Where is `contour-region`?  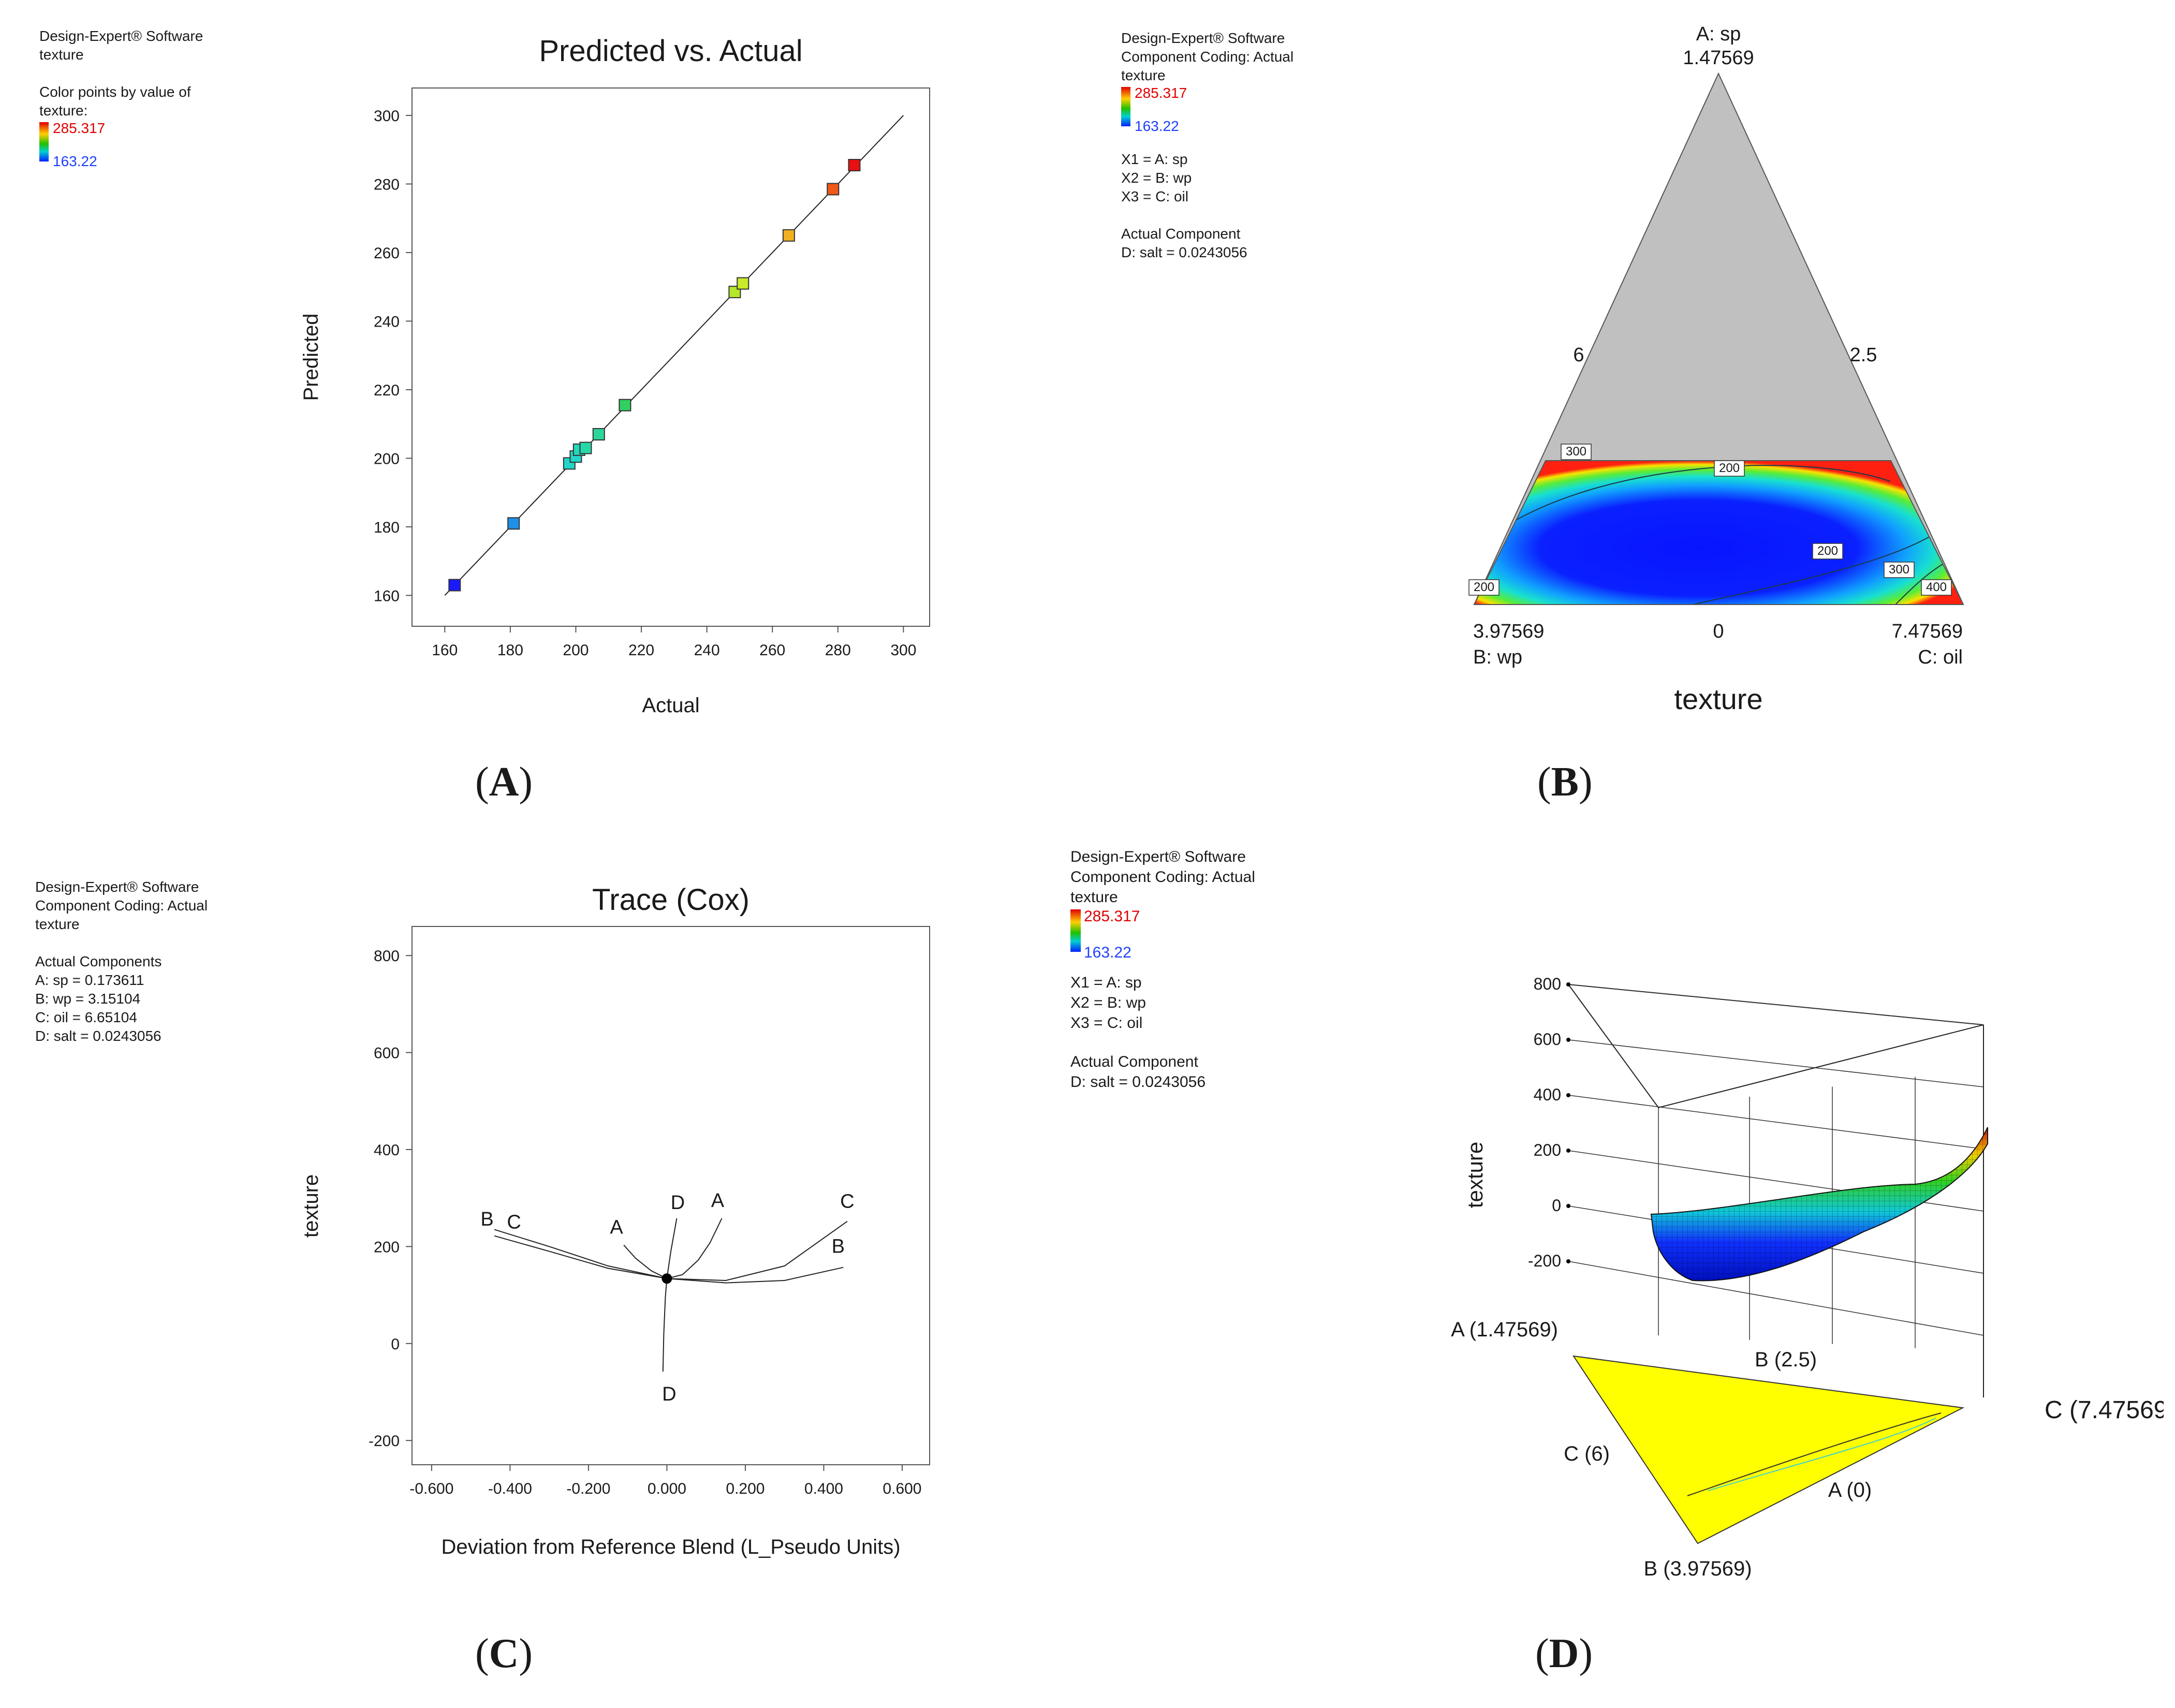
contour-region is located at coordinates (1718, 533).